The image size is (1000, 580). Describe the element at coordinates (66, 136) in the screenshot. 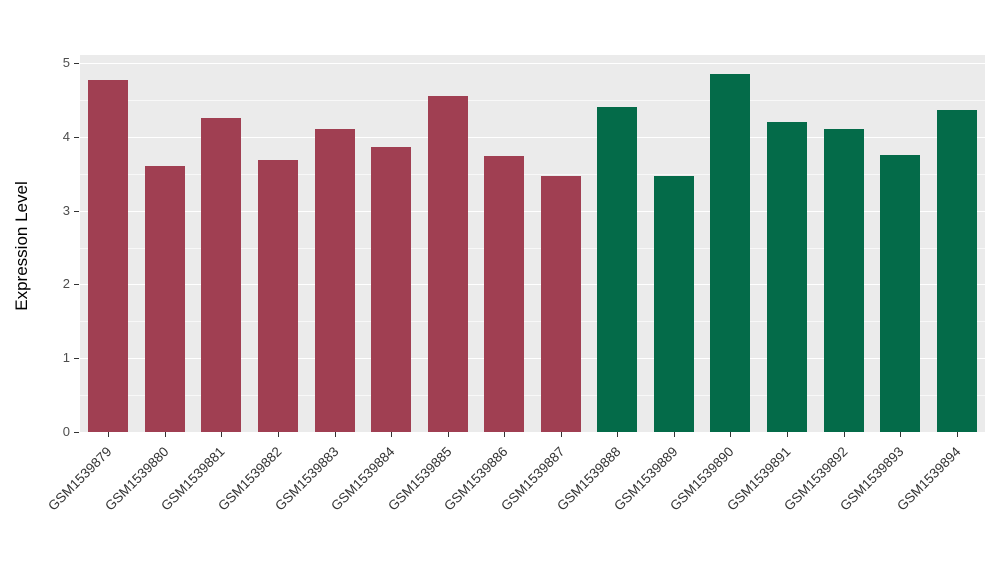

I see `y-tick-label: 4` at that location.